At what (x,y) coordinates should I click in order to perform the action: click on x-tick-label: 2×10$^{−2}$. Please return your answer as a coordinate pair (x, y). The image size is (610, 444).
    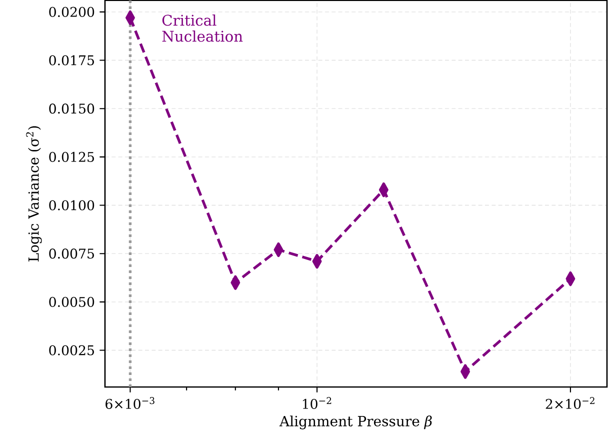
    Looking at the image, I should click on (570, 403).